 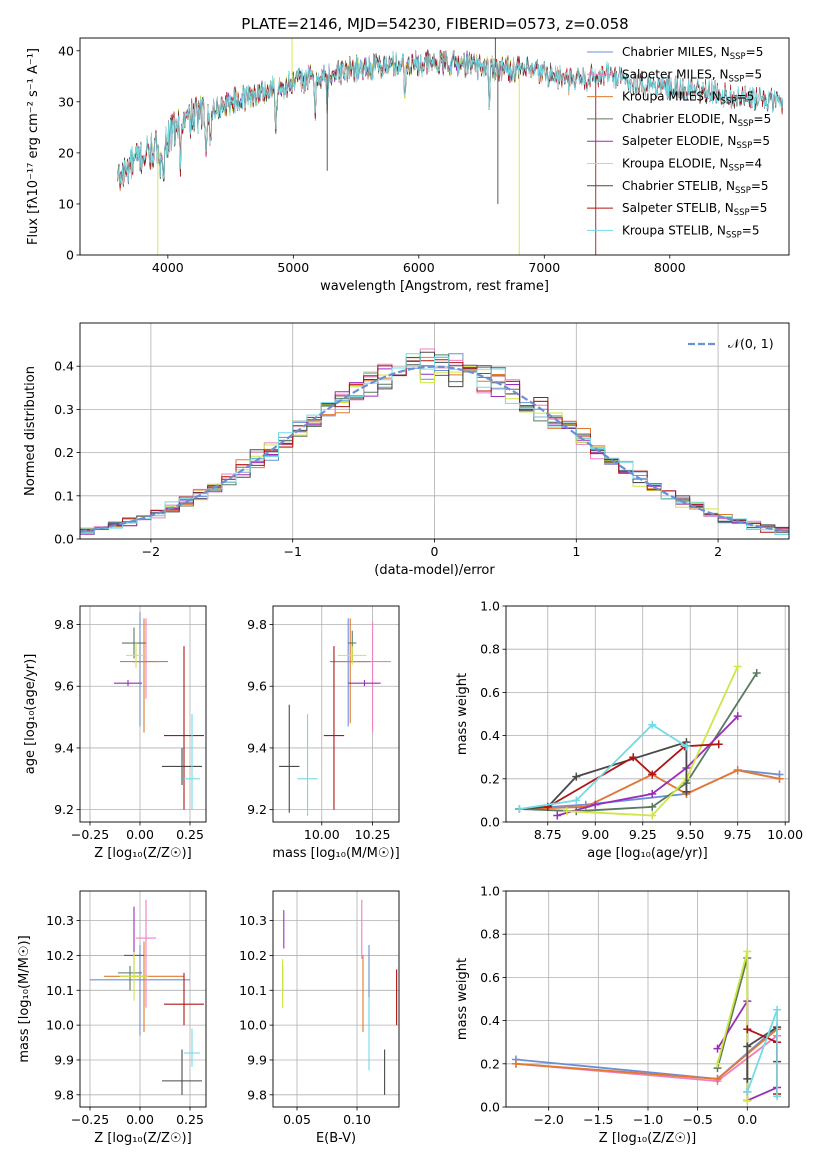 What do you see at coordinates (336, 1138) in the screenshot?
I see `x-axis-label: E(B-V)` at bounding box center [336, 1138].